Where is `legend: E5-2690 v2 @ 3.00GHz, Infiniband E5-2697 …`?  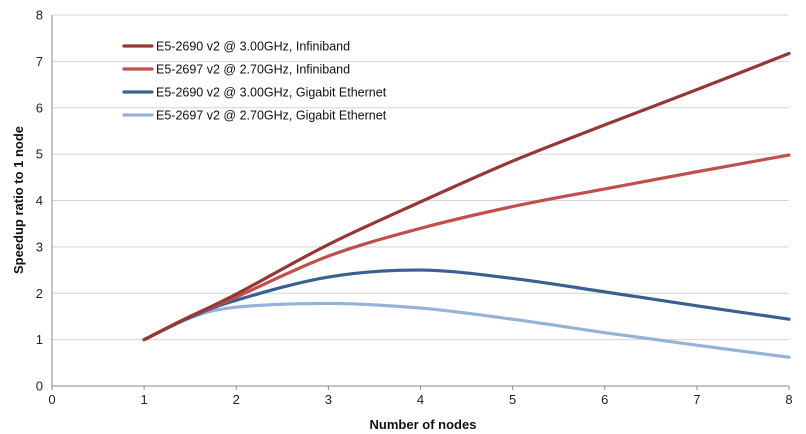
legend: E5-2690 v2 @ 3.00GHz, Infiniband E5-2697 … is located at coordinates (254, 81).